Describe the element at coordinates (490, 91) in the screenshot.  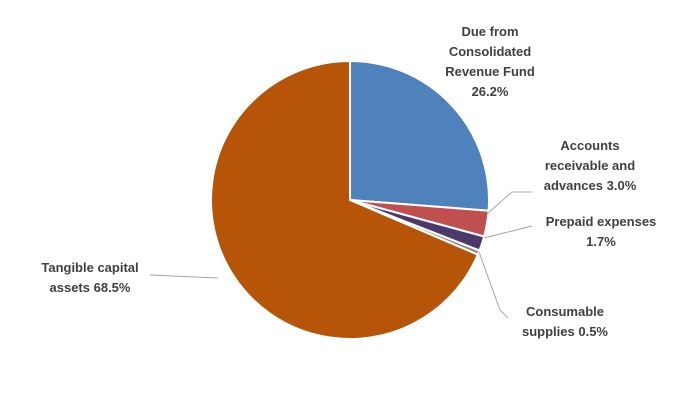
I see `value-label: 26.2%` at that location.